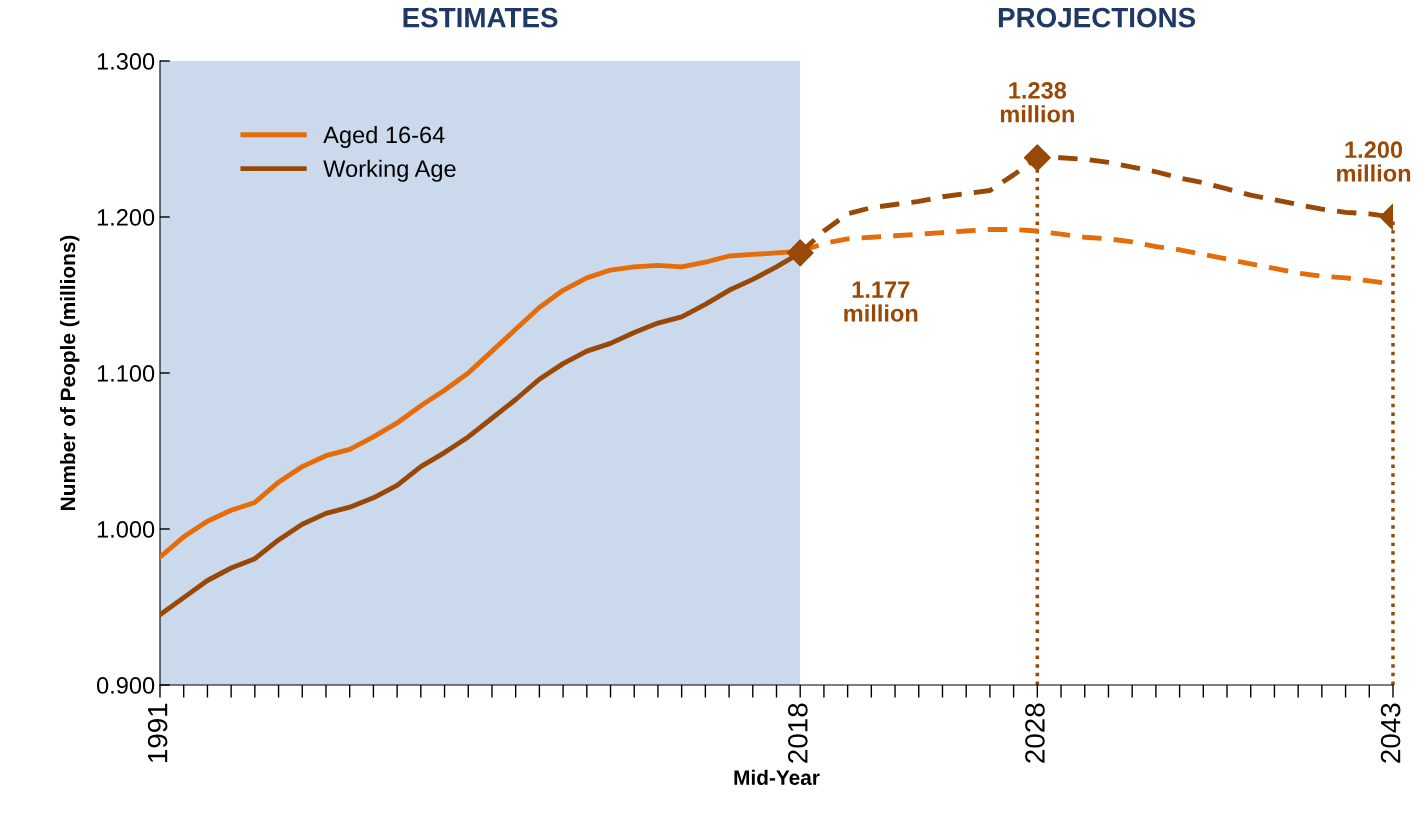  I want to click on legend-label: Aged 16-64, so click(384, 136).